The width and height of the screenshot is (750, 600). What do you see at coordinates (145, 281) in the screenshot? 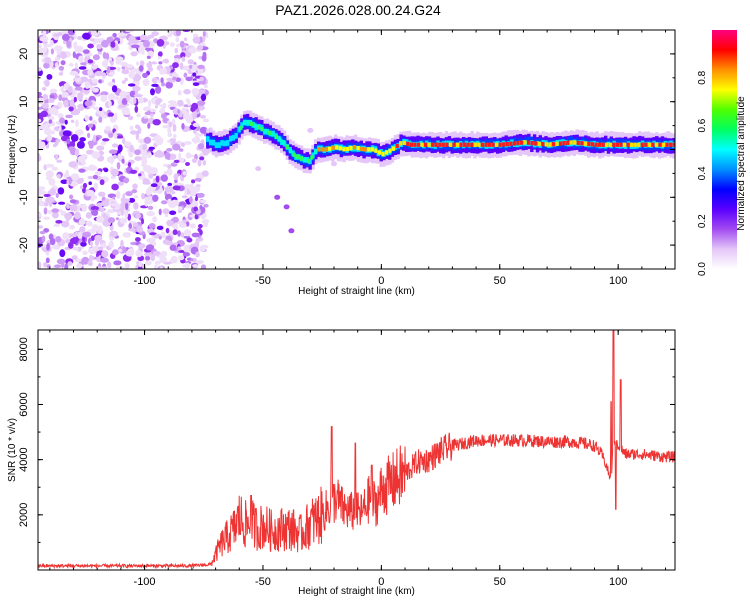
I see `heat-xtick-label: -100` at bounding box center [145, 281].